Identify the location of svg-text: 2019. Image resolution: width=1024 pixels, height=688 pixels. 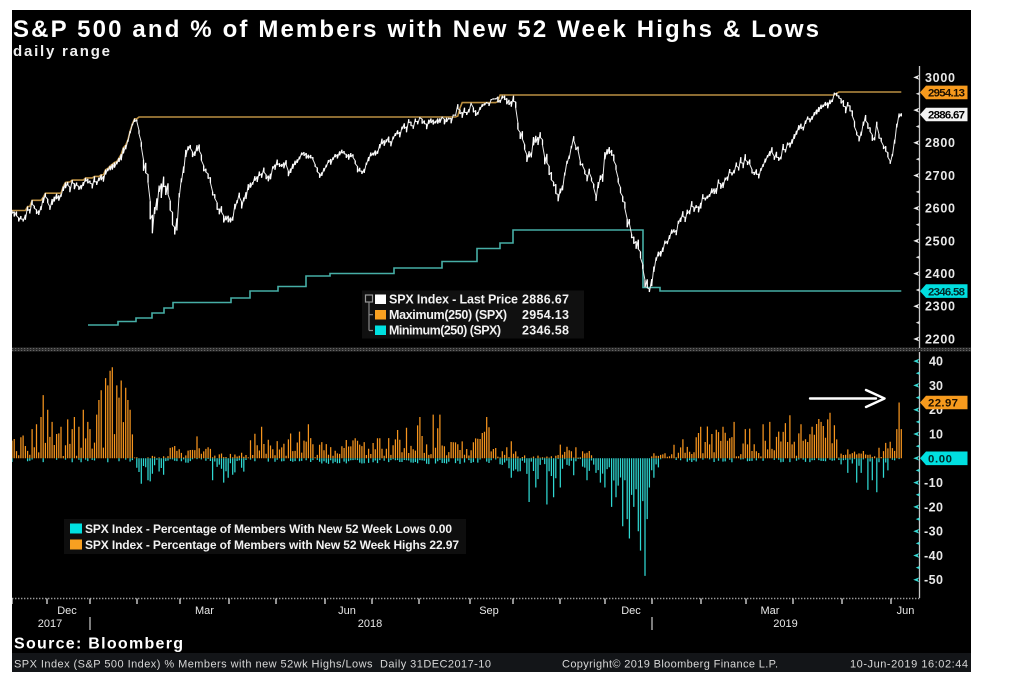
(785, 624).